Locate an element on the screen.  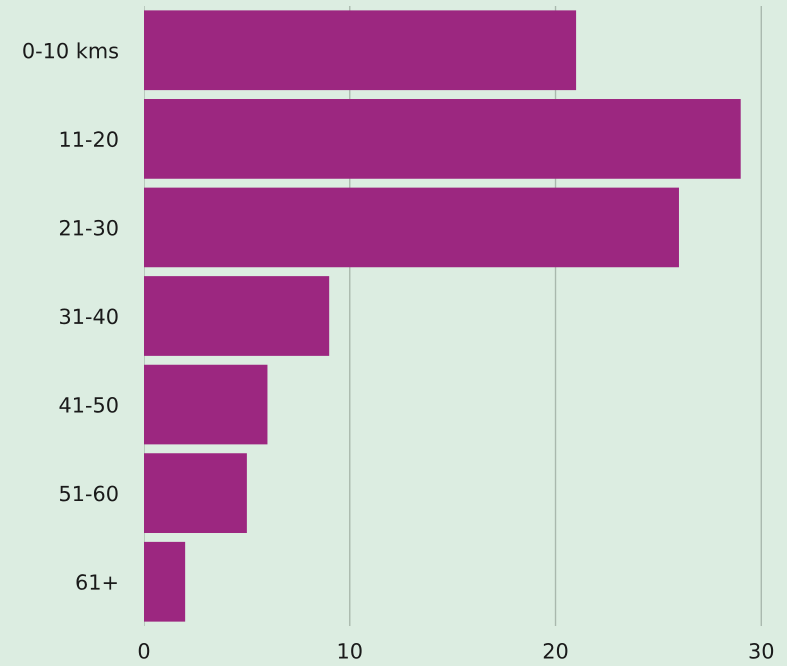
x-tick-label: 0 is located at coordinates (144, 651).